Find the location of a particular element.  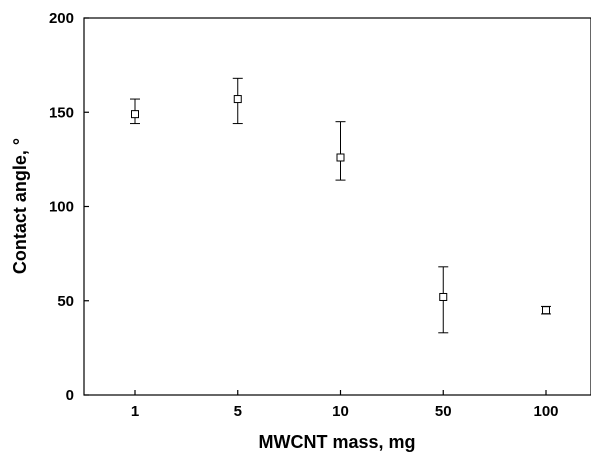

x-tick-label: 1 is located at coordinates (135, 411).